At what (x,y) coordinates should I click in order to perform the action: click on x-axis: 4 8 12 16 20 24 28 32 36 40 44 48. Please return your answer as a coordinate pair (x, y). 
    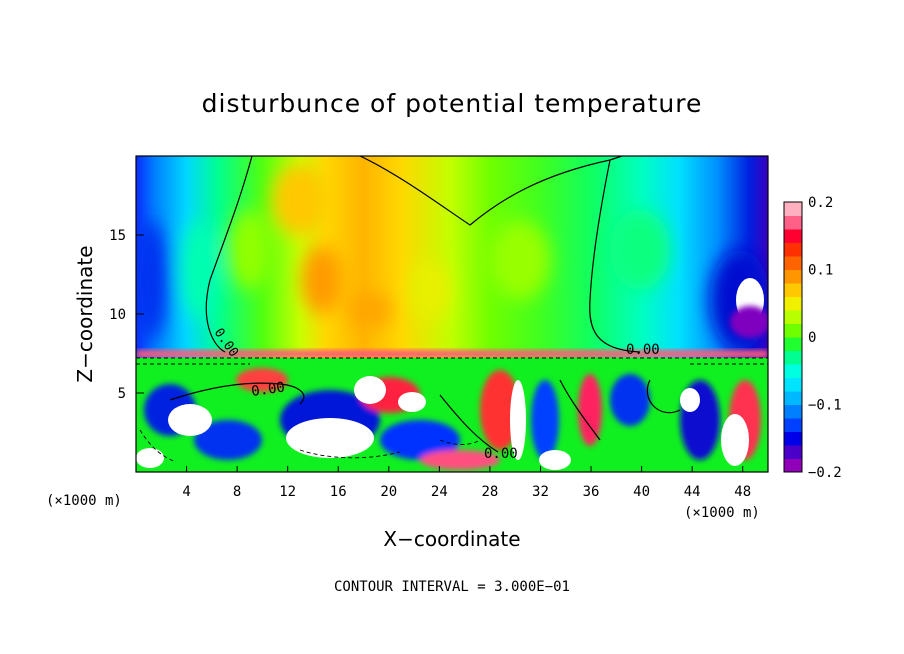
    Looking at the image, I should click on (466, 483).